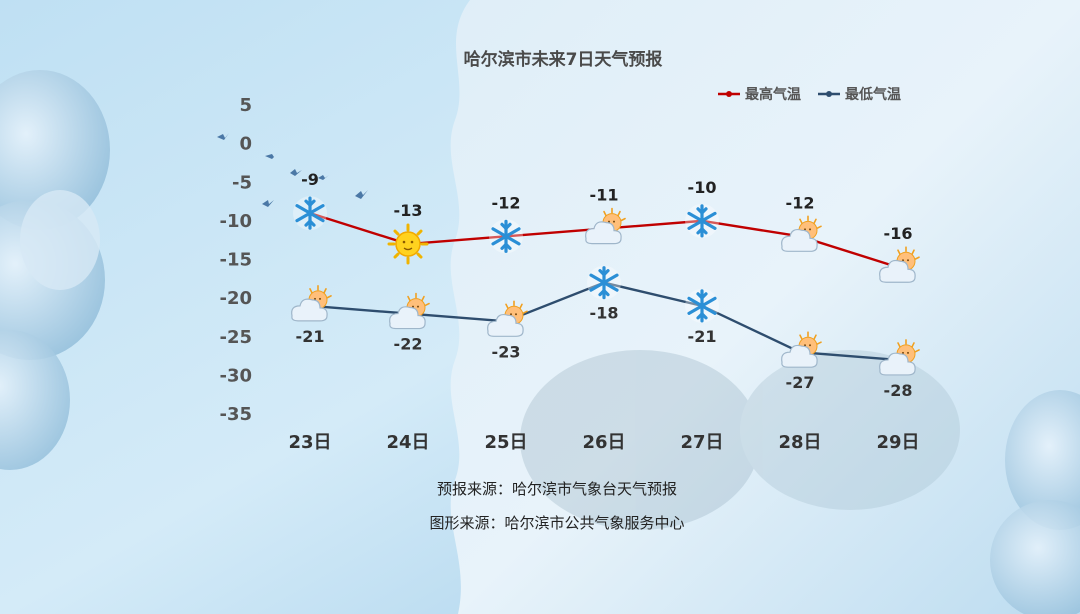  Describe the element at coordinates (242, 182) in the screenshot. I see `y-tick-label: -5` at that location.